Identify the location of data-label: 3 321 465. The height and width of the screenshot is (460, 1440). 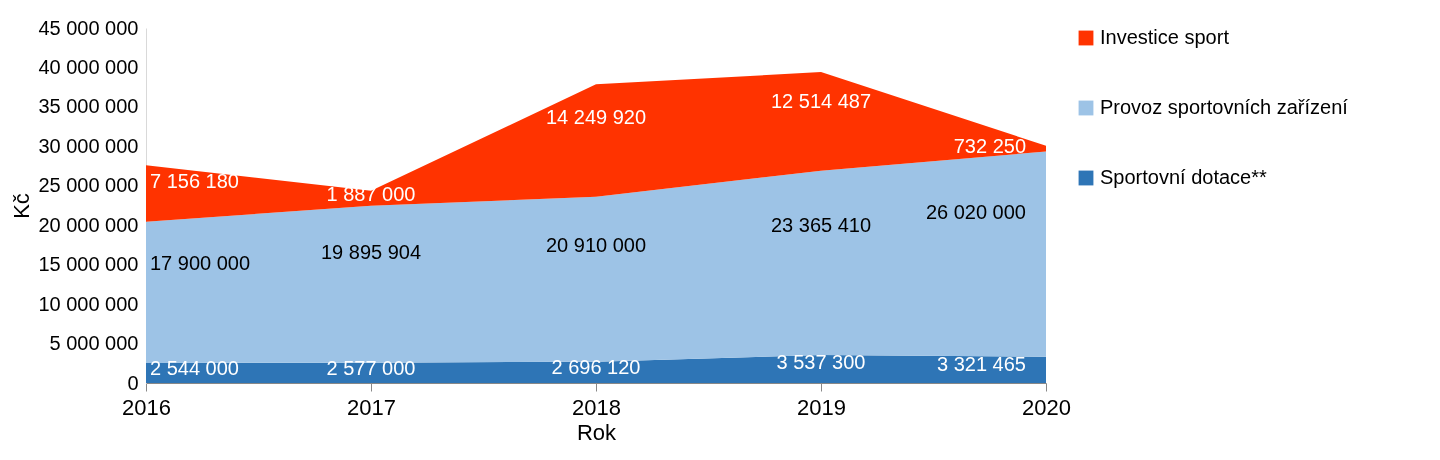
(981, 363).